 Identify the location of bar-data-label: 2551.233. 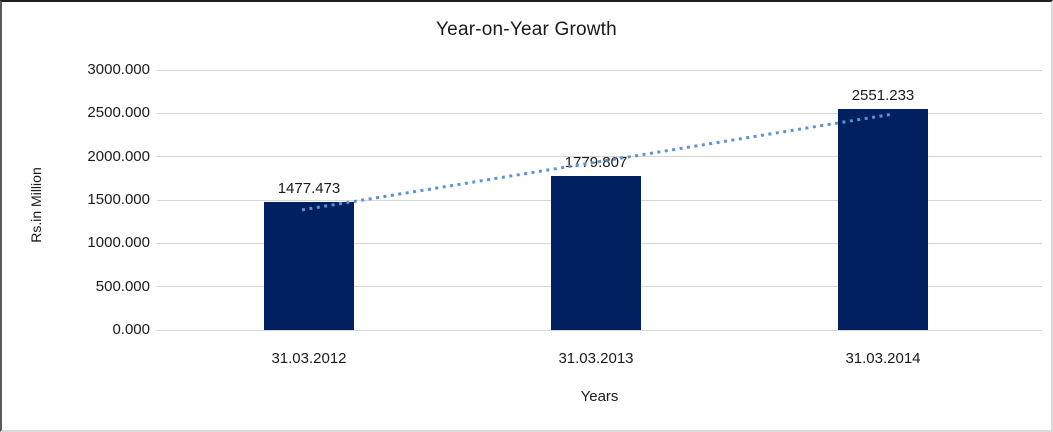
(883, 95).